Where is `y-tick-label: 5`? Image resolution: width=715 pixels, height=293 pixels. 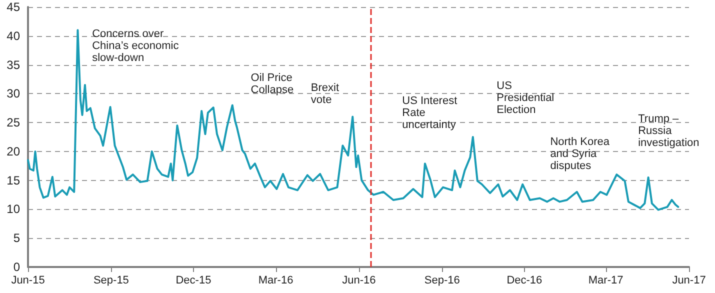 y-tick-label: 5 is located at coordinates (16, 238).